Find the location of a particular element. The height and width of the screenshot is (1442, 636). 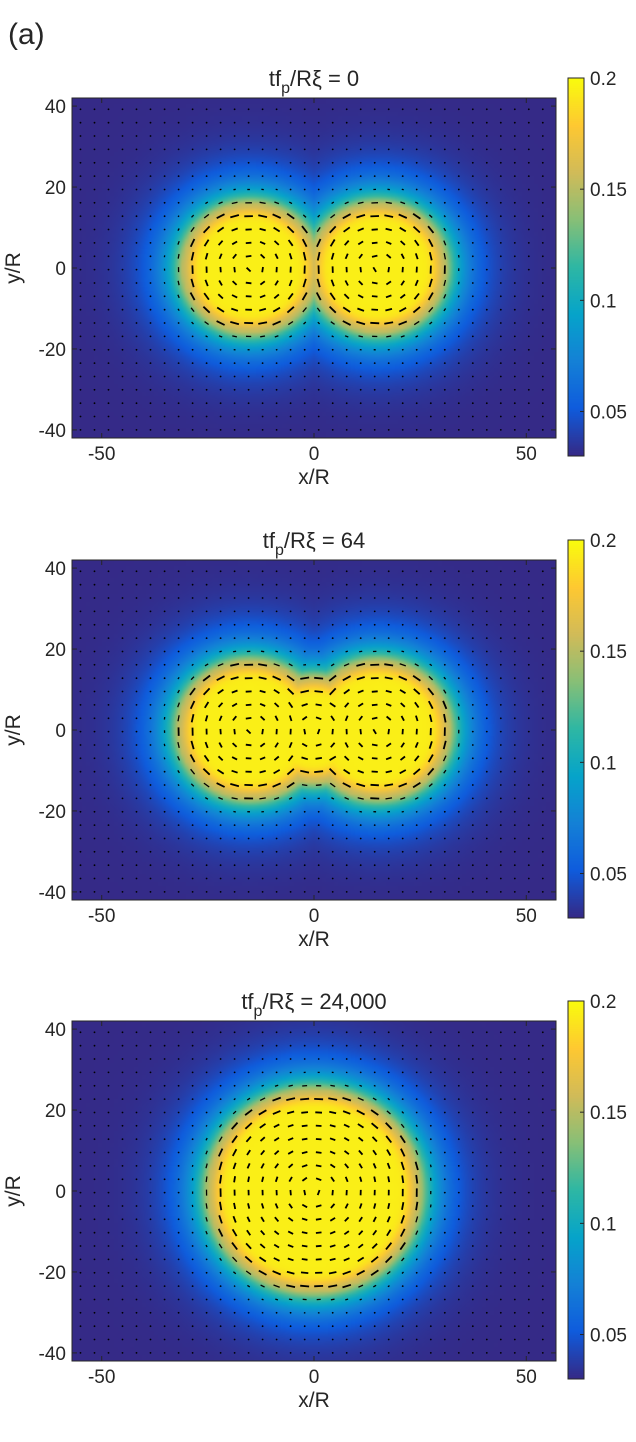

plot-title: tfp/Rξ = 0 is located at coordinates (314, 81).